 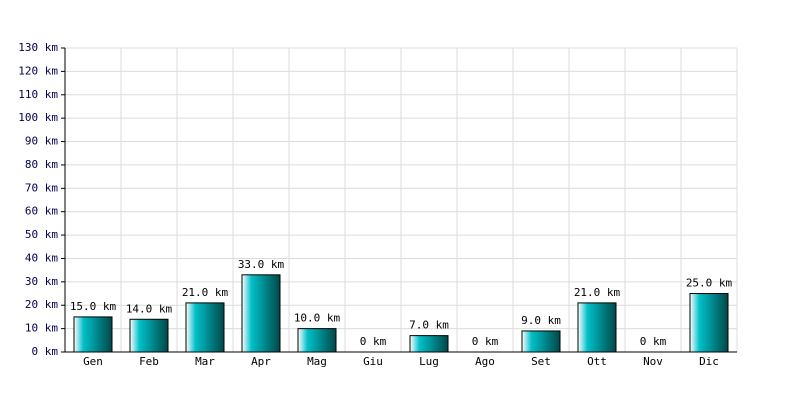 What do you see at coordinates (653, 361) in the screenshot?
I see `x-tick-label: Nov` at bounding box center [653, 361].